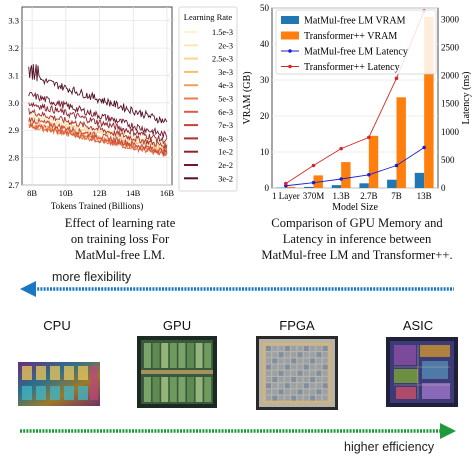 The width and height of the screenshot is (474, 461). Describe the element at coordinates (314, 196) in the screenshot. I see `vram-x-tick-label: 370M` at that location.